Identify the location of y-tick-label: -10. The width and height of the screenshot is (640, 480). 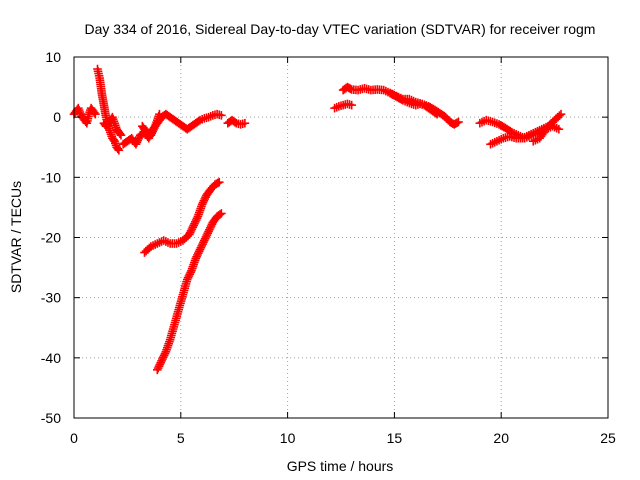
(51, 177).